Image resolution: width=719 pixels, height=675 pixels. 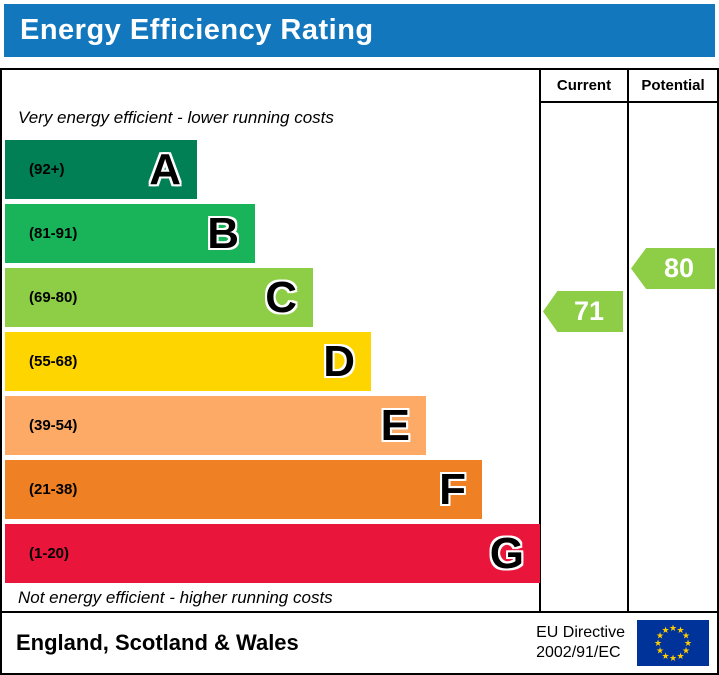 I want to click on band-bar-e: (39-54) E, so click(x=215, y=425).